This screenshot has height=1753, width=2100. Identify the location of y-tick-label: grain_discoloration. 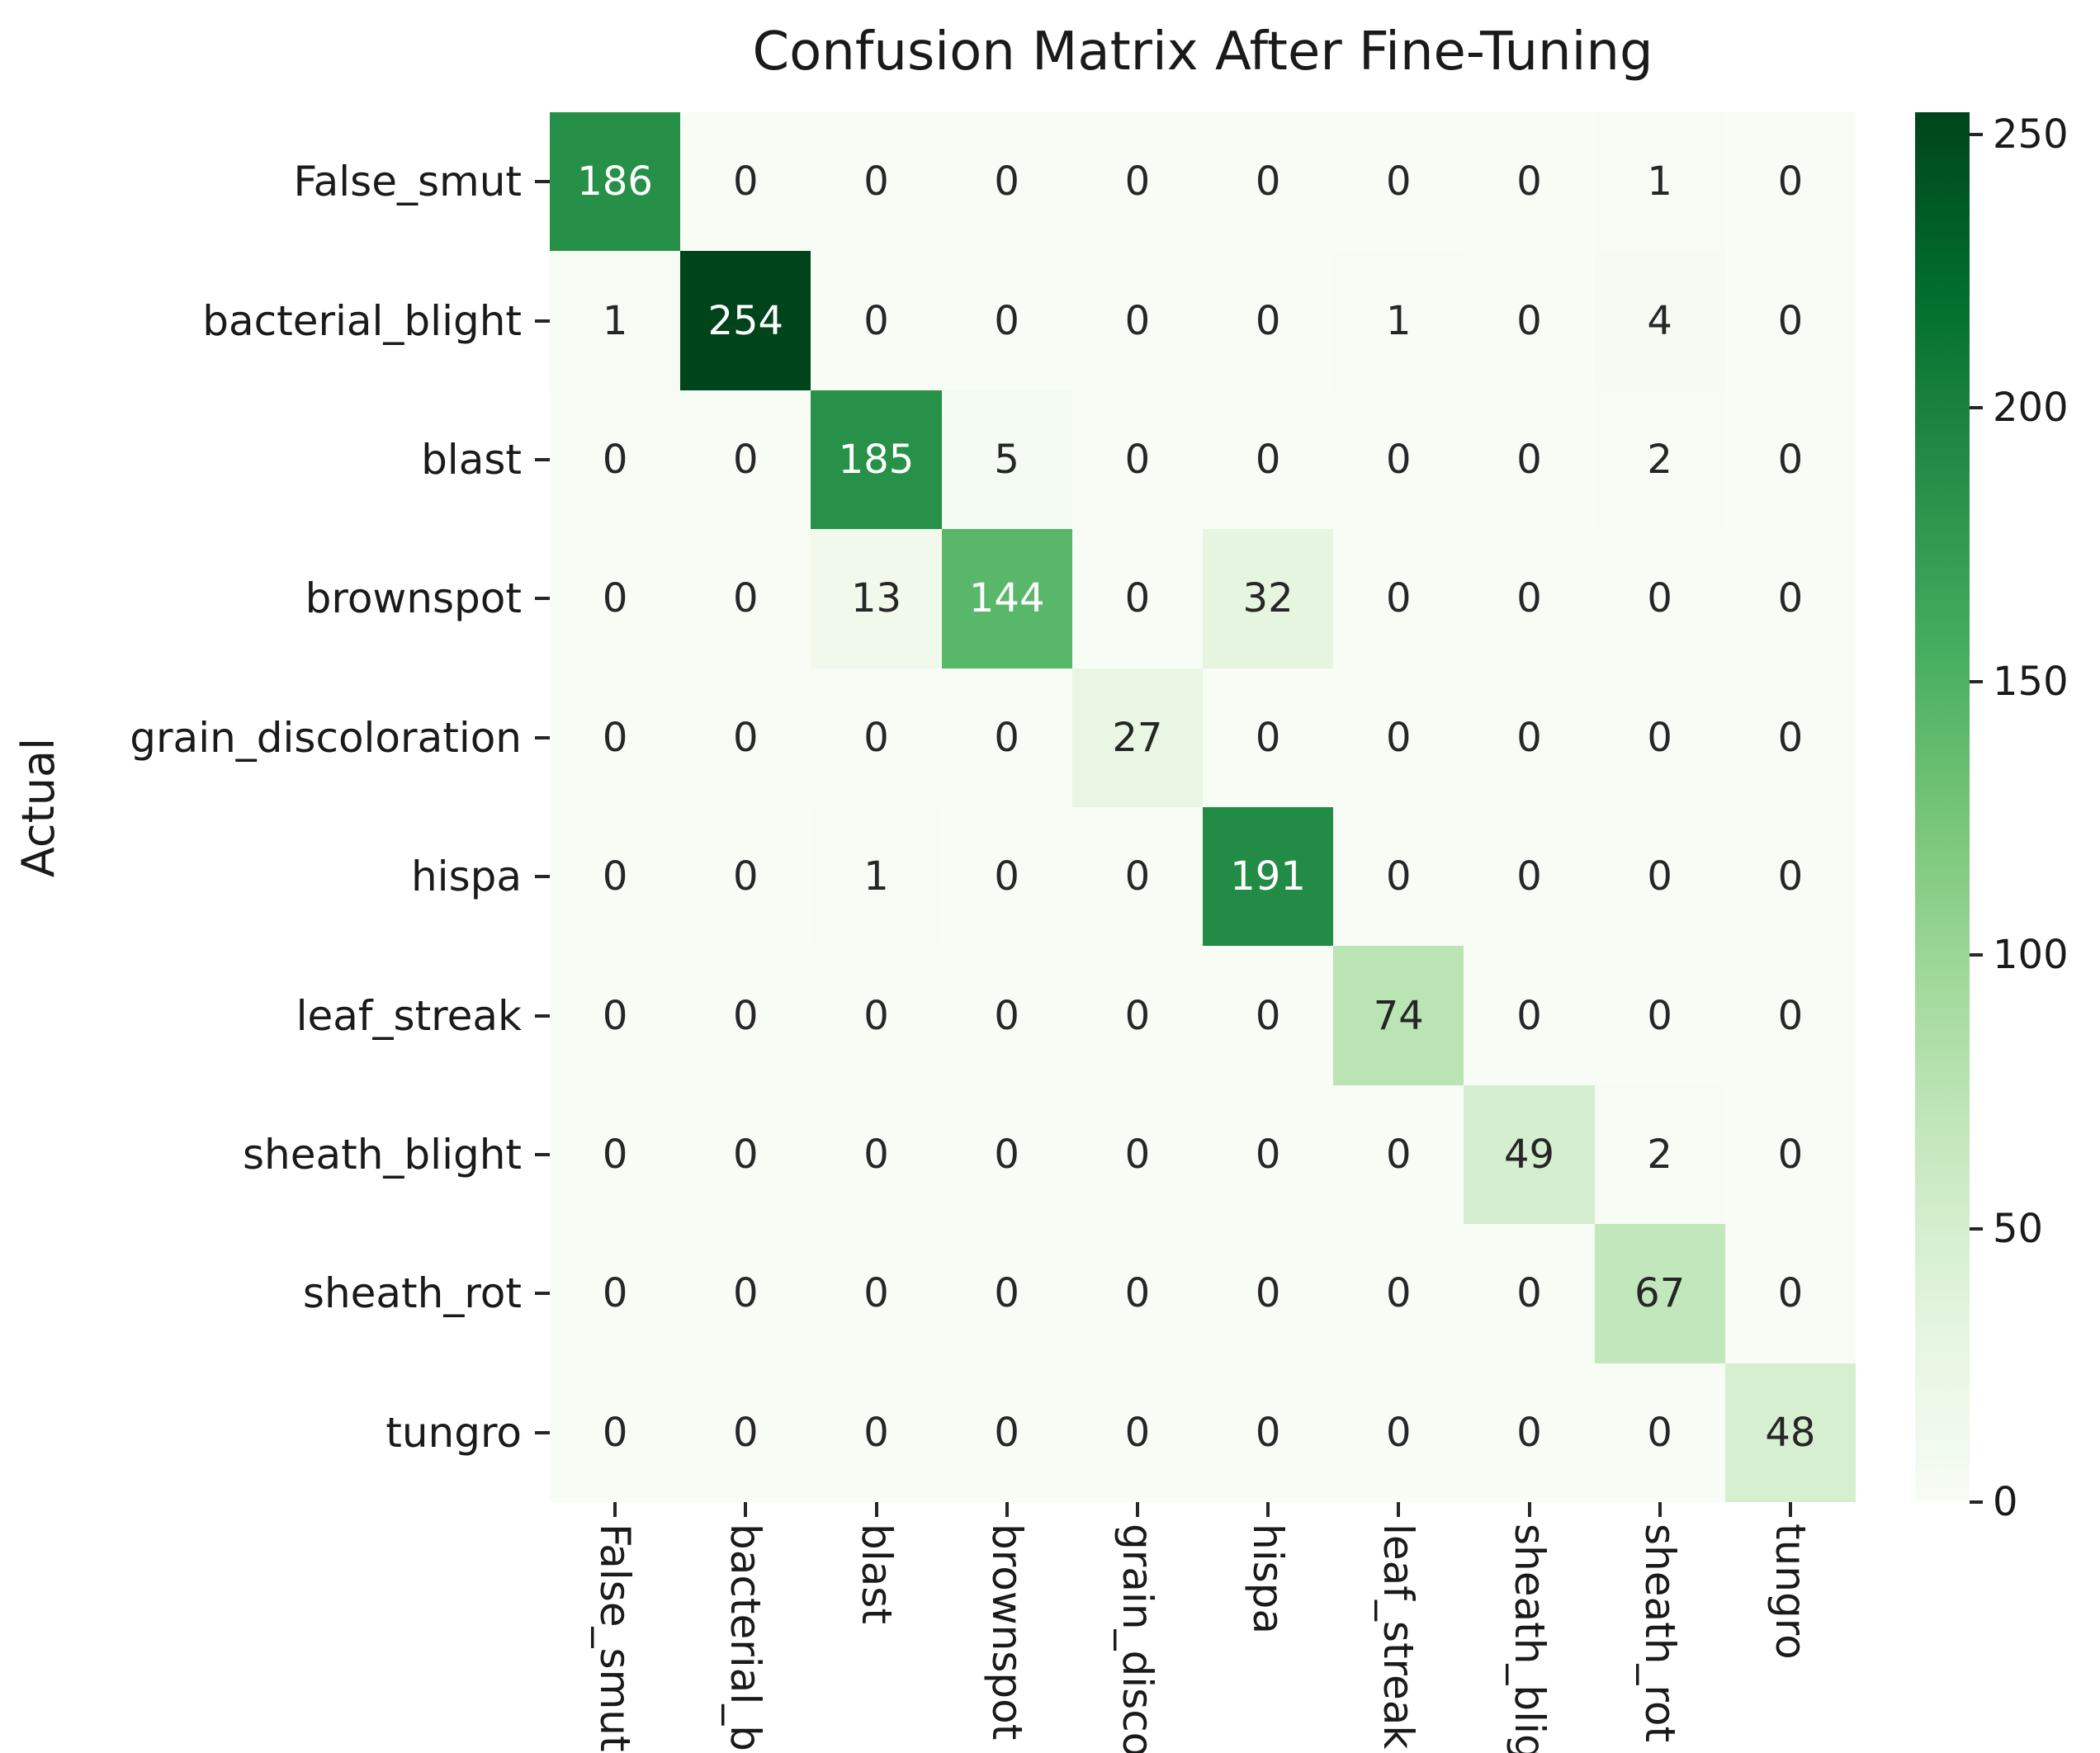
(326, 737).